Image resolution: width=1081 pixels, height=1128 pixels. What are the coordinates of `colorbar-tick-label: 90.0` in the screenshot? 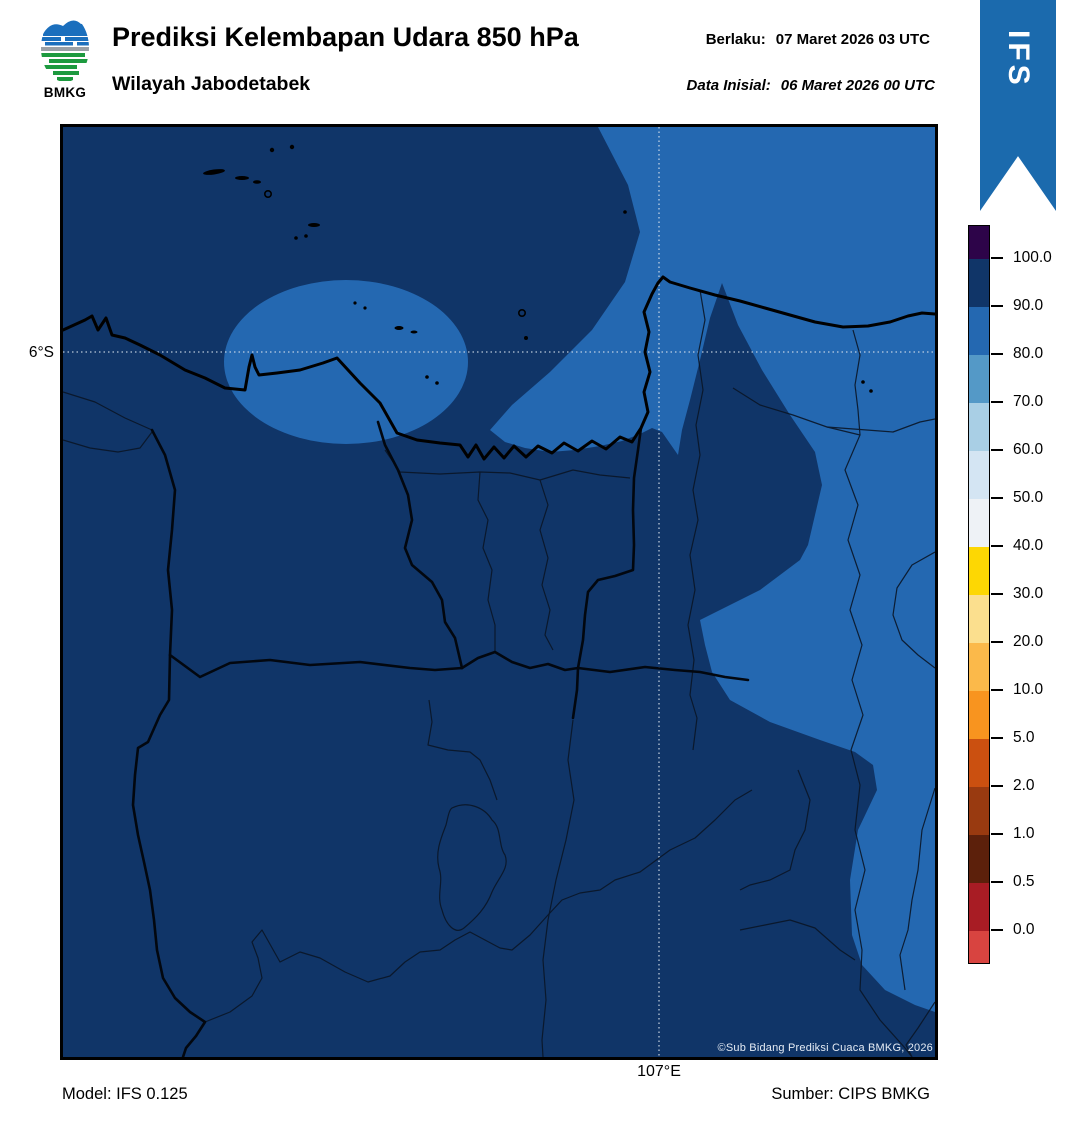 It's located at (1028, 305).